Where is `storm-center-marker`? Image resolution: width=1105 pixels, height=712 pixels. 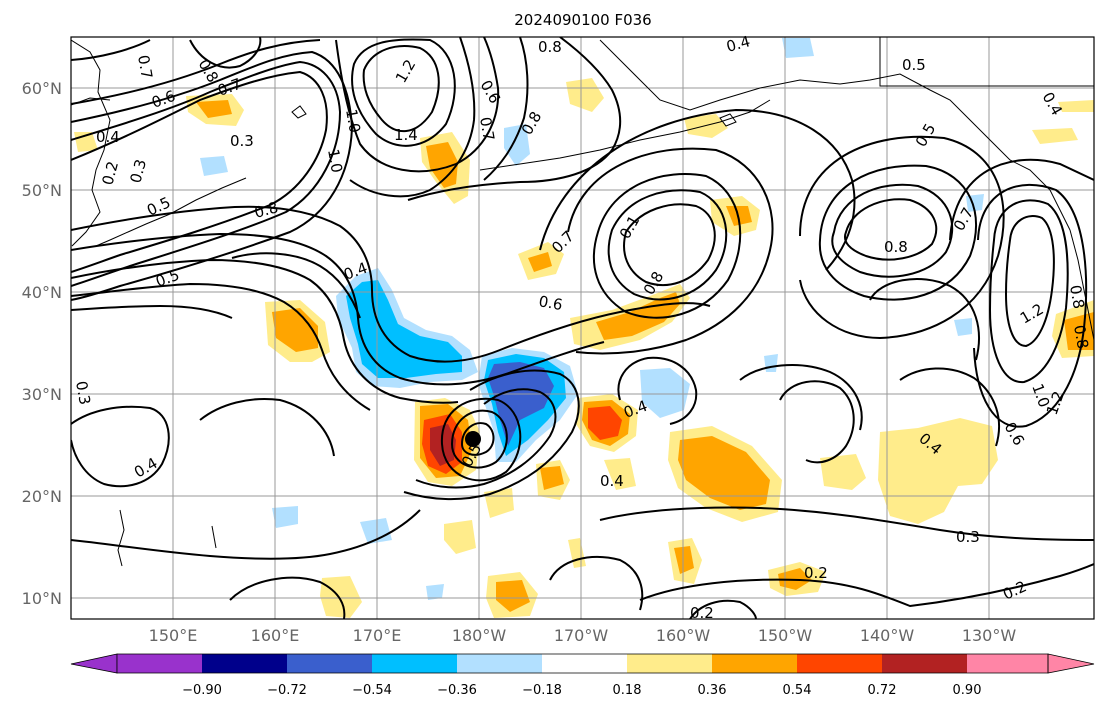 storm-center-marker is located at coordinates (473, 439).